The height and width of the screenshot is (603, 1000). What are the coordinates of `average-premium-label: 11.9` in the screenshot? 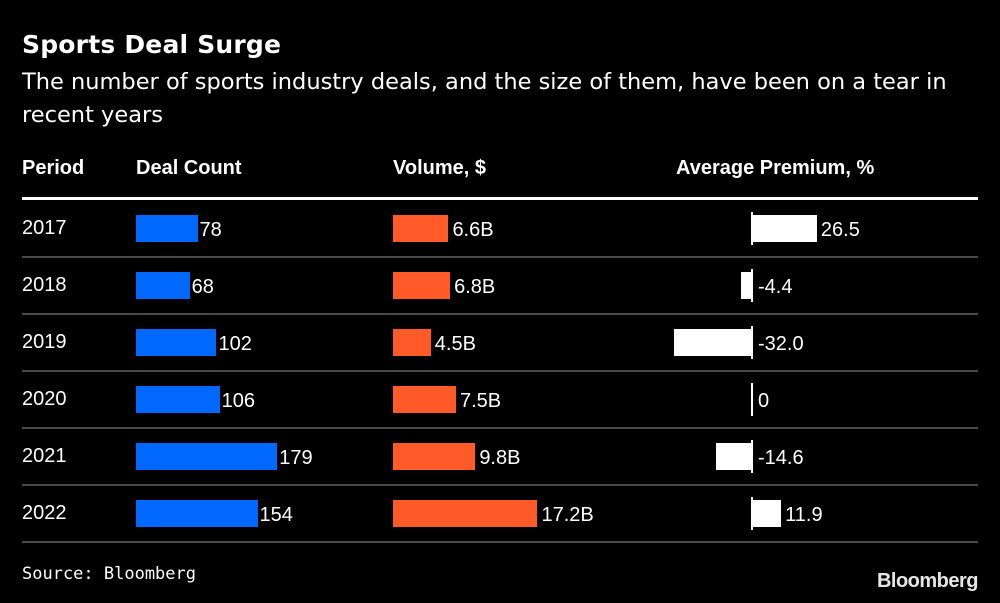 It's located at (804, 515).